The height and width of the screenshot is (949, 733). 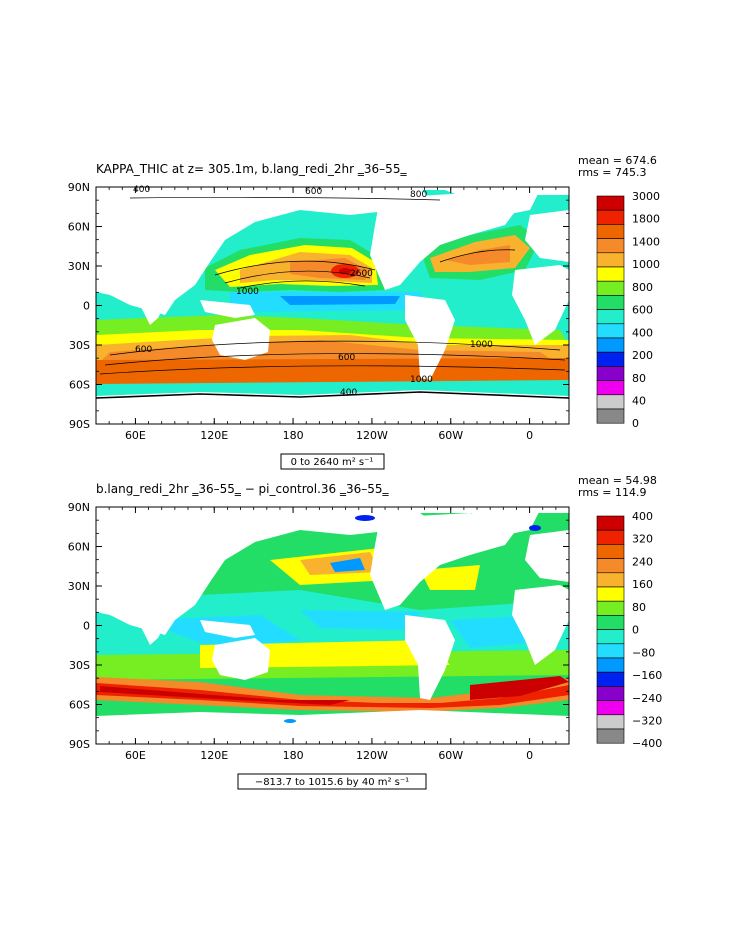 I want to click on legend-label: 160, so click(x=642, y=584).